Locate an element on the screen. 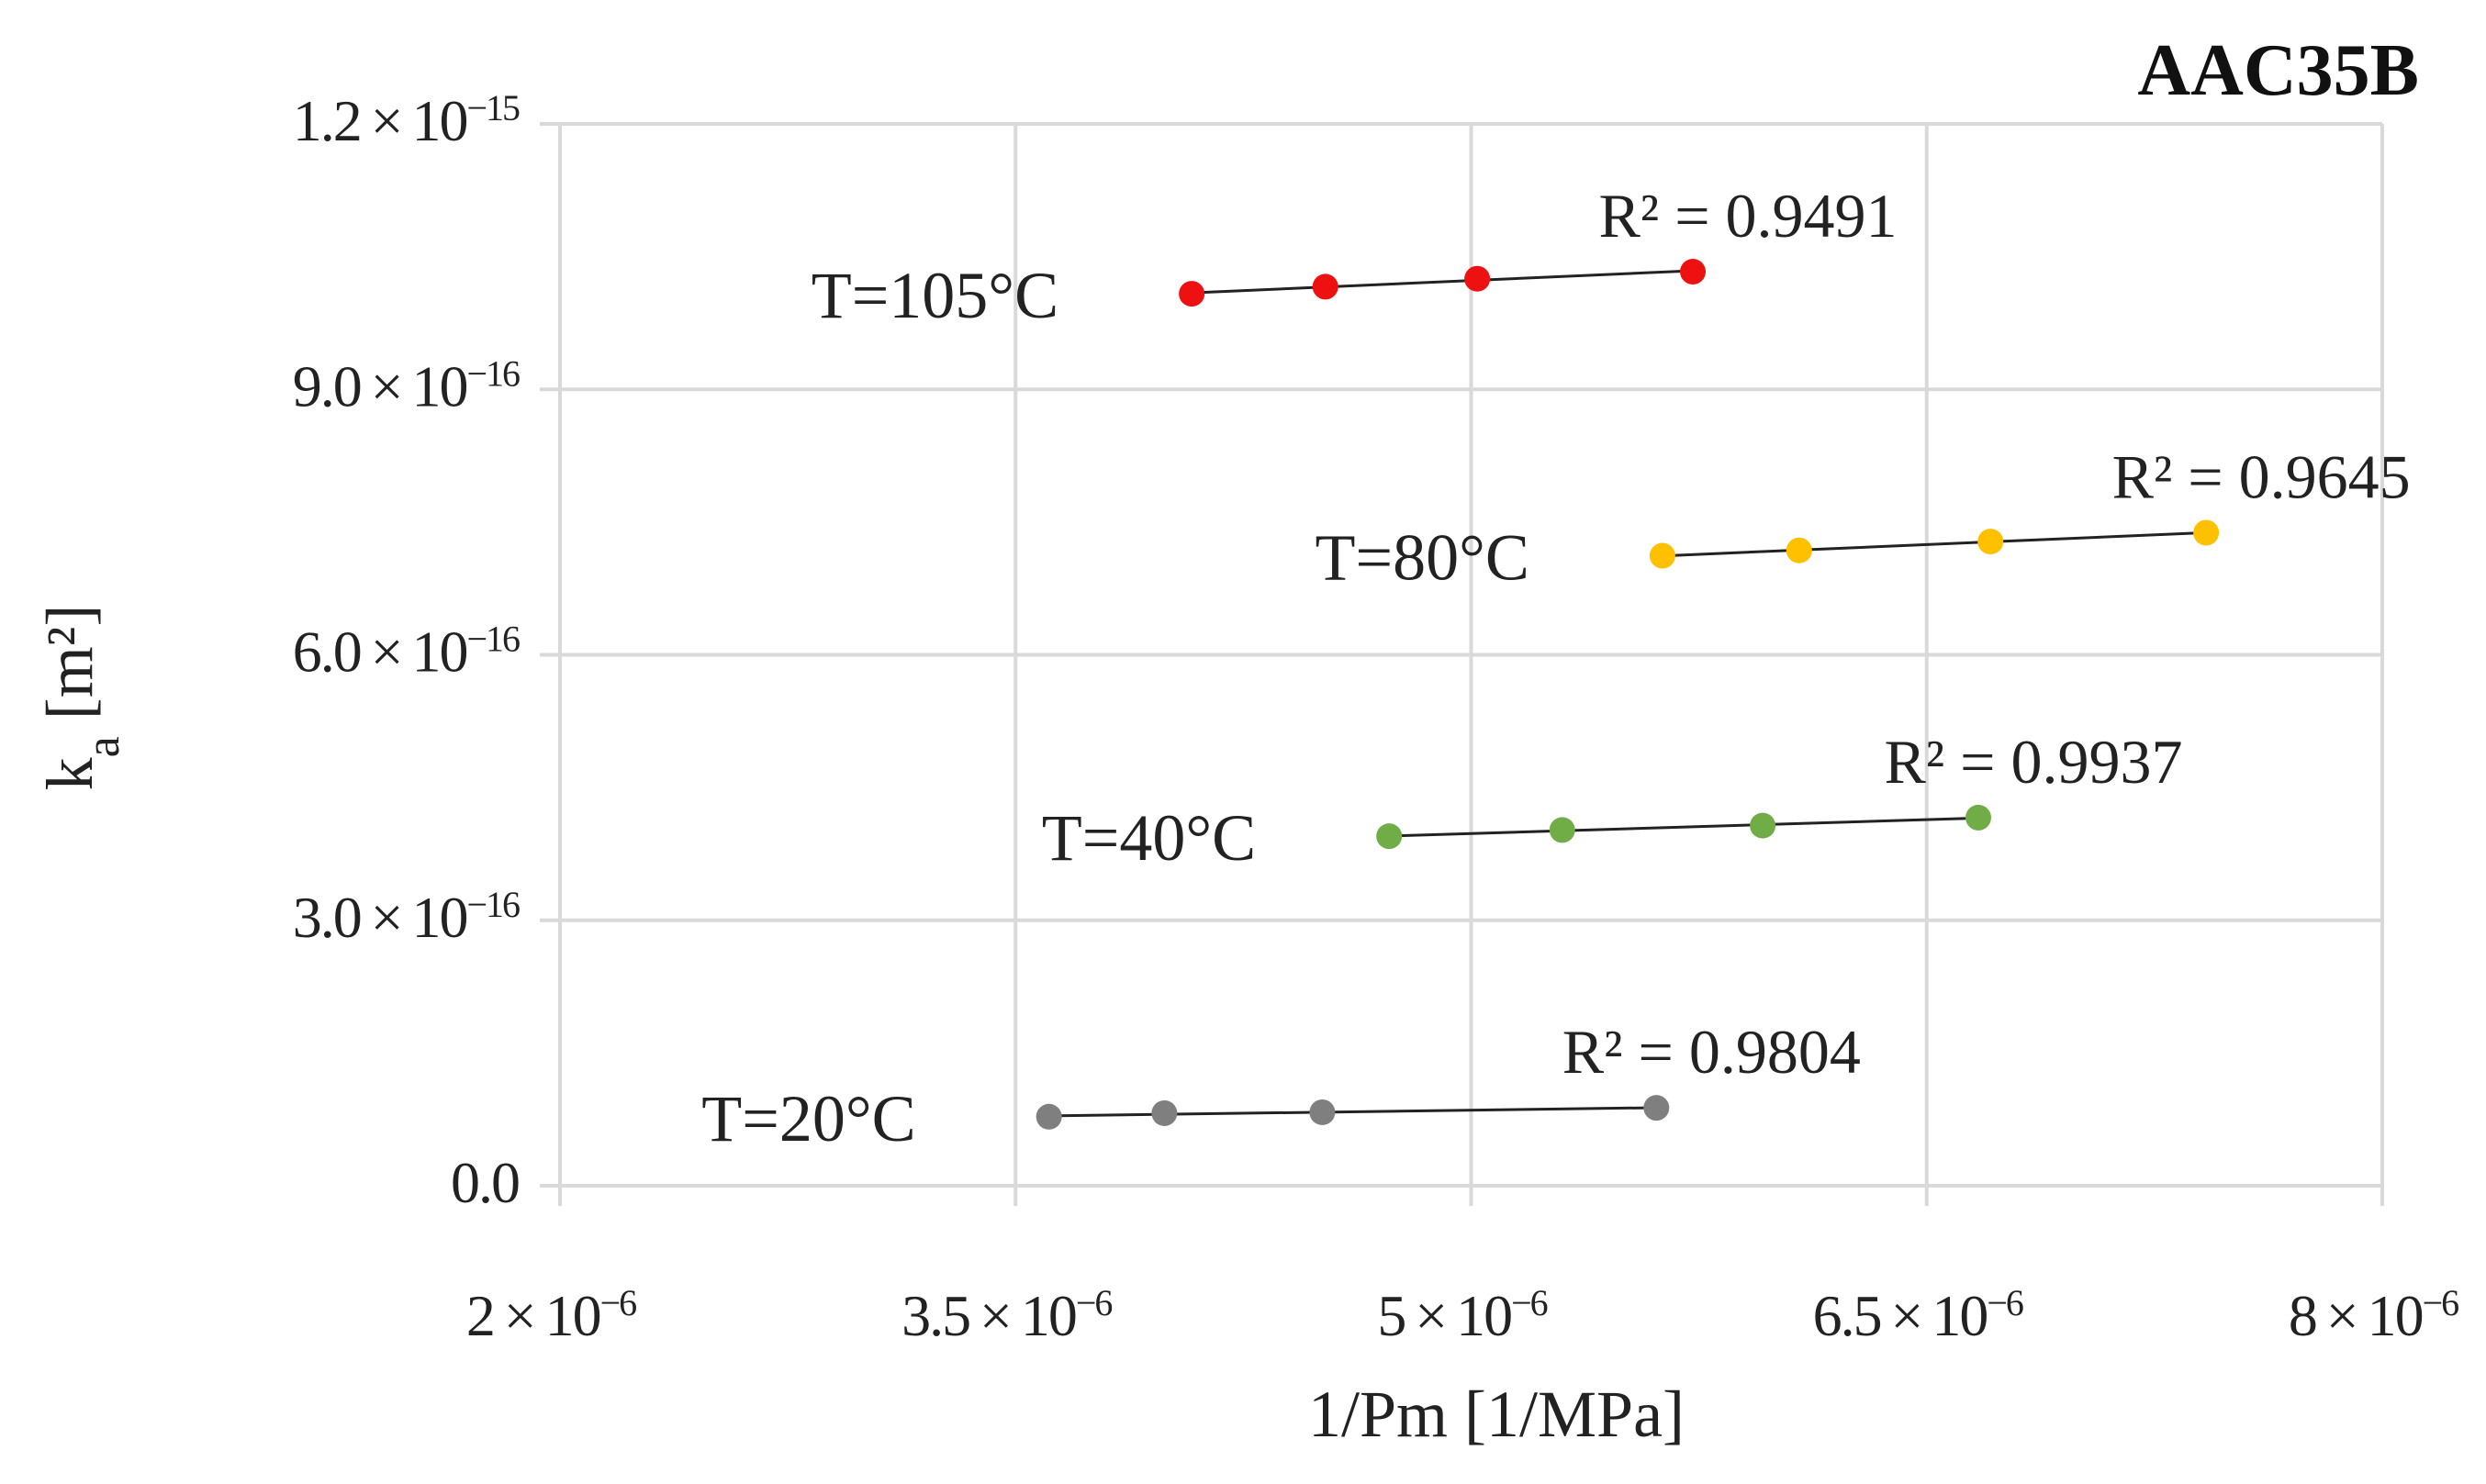 This screenshot has height=1484, width=2486. series-2: T=40°C R² = 0.9937 is located at coordinates (1612, 801).